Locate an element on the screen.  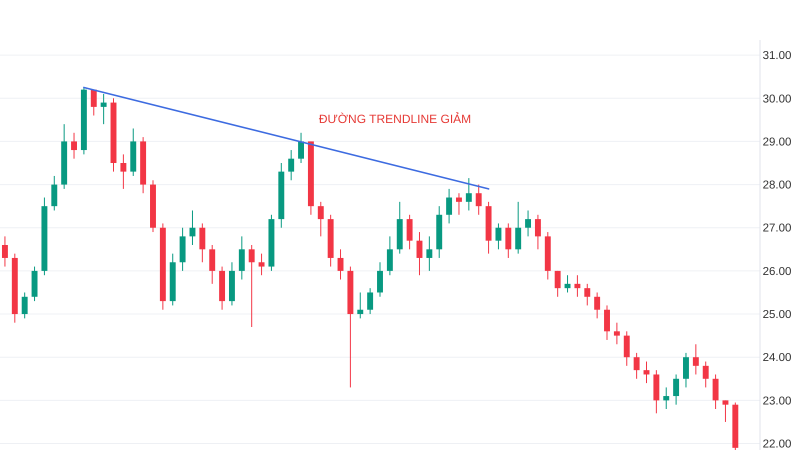
y-tick-label: 28.00 is located at coordinates (777, 186).